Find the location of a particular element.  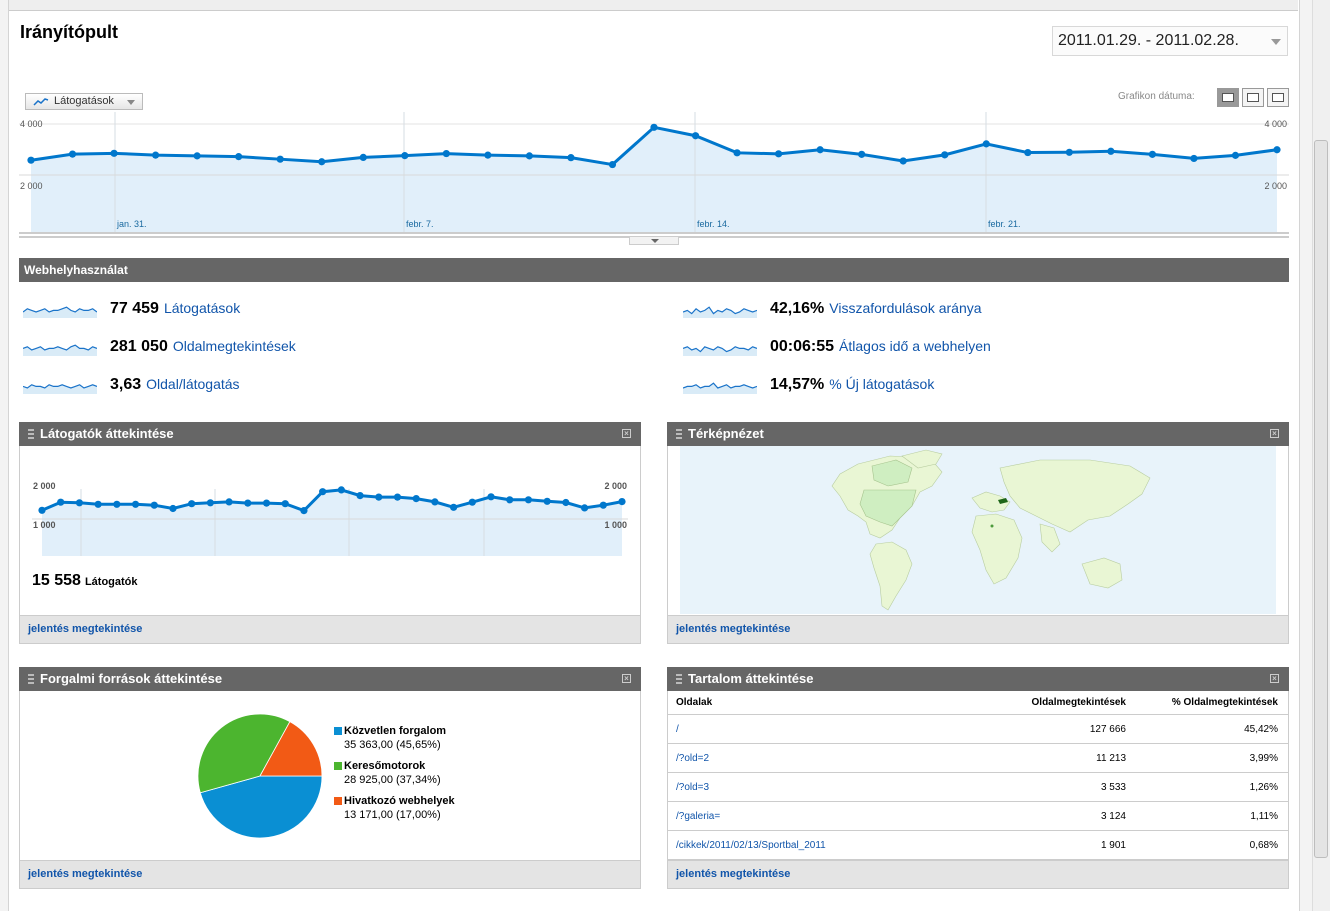

month-view-button is located at coordinates (1278, 97).